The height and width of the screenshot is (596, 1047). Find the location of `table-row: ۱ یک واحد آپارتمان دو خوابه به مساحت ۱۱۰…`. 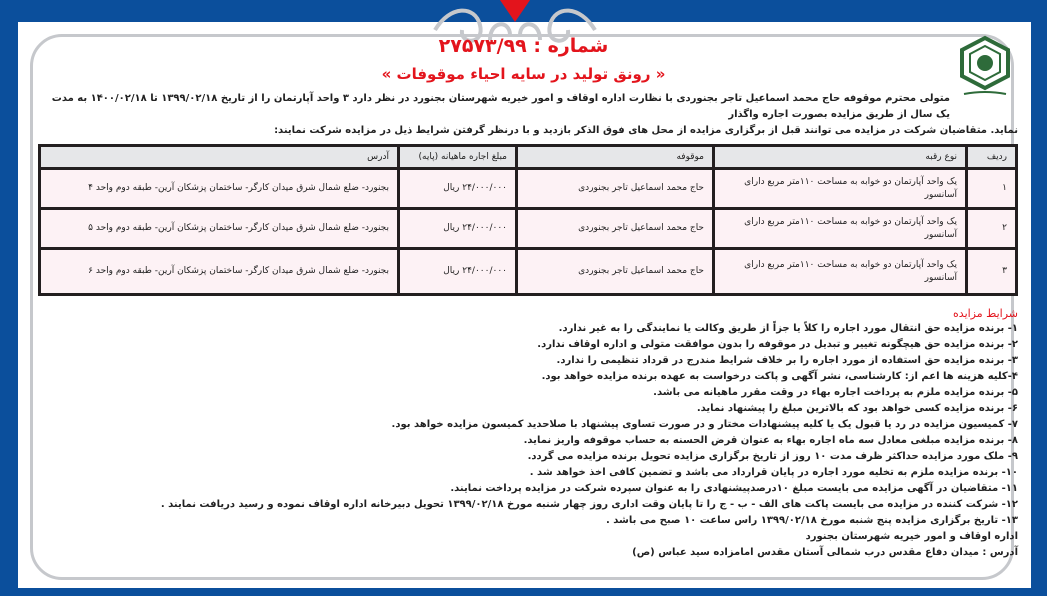

table-row: ۱ یک واحد آپارتمان دو خوابه به مساحت ۱۱۰… is located at coordinates (528, 188).